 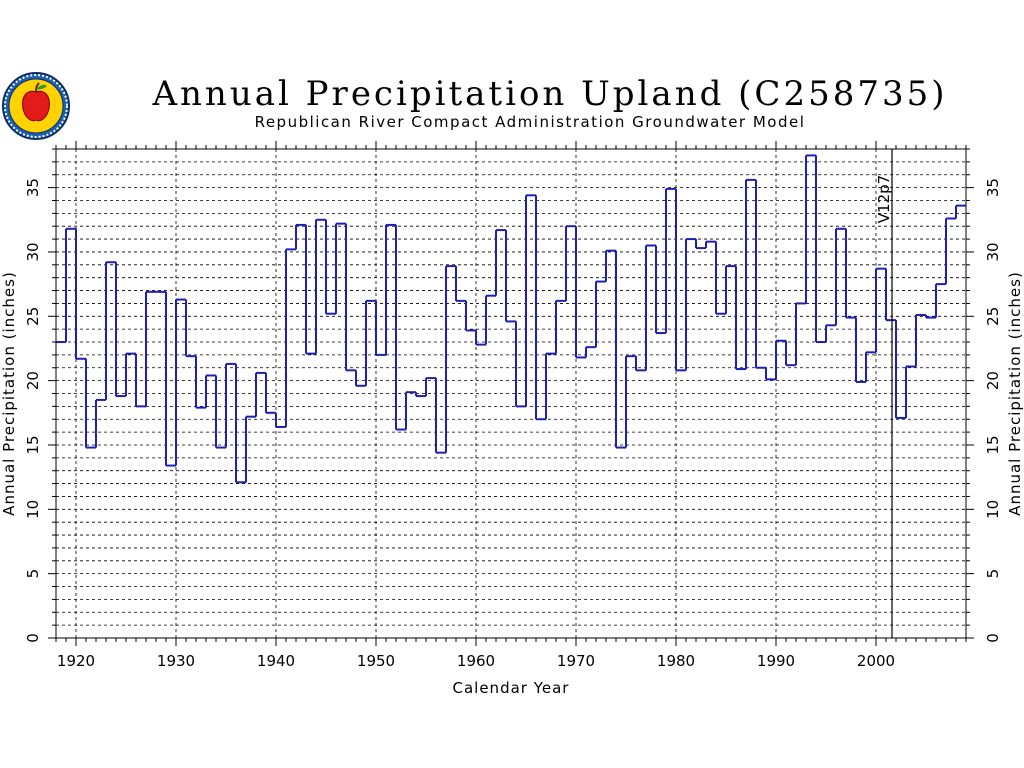 I want to click on y-tick-label: 25, so click(x=33, y=316).